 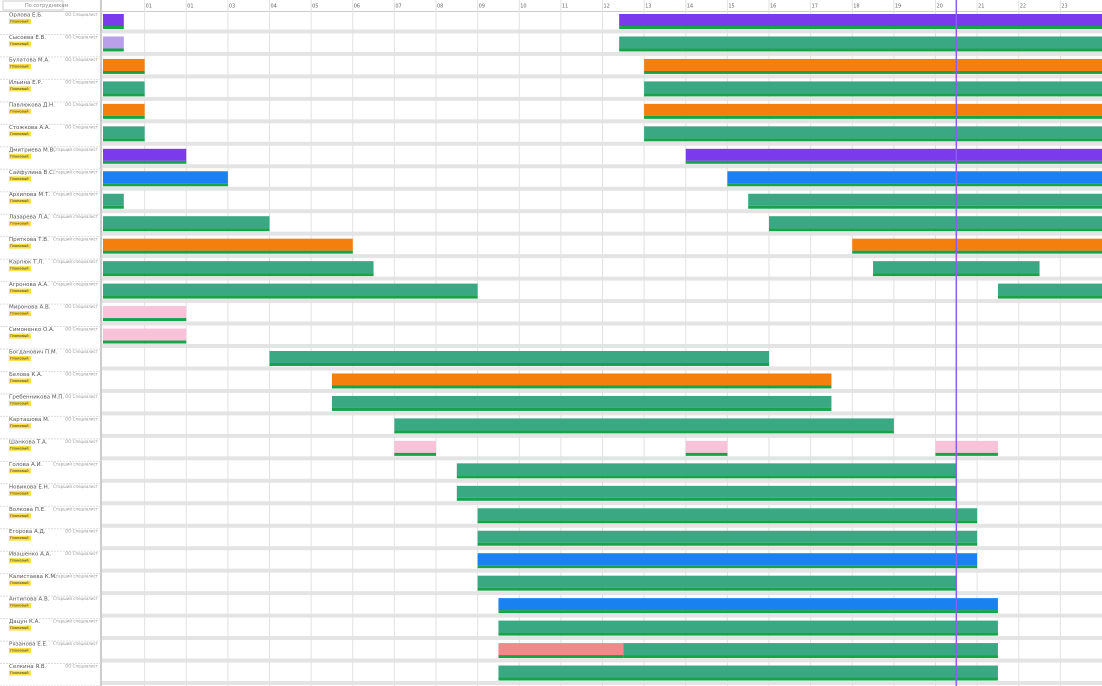 I want to click on employee-name: Агронова А.А., so click(x=29, y=285).